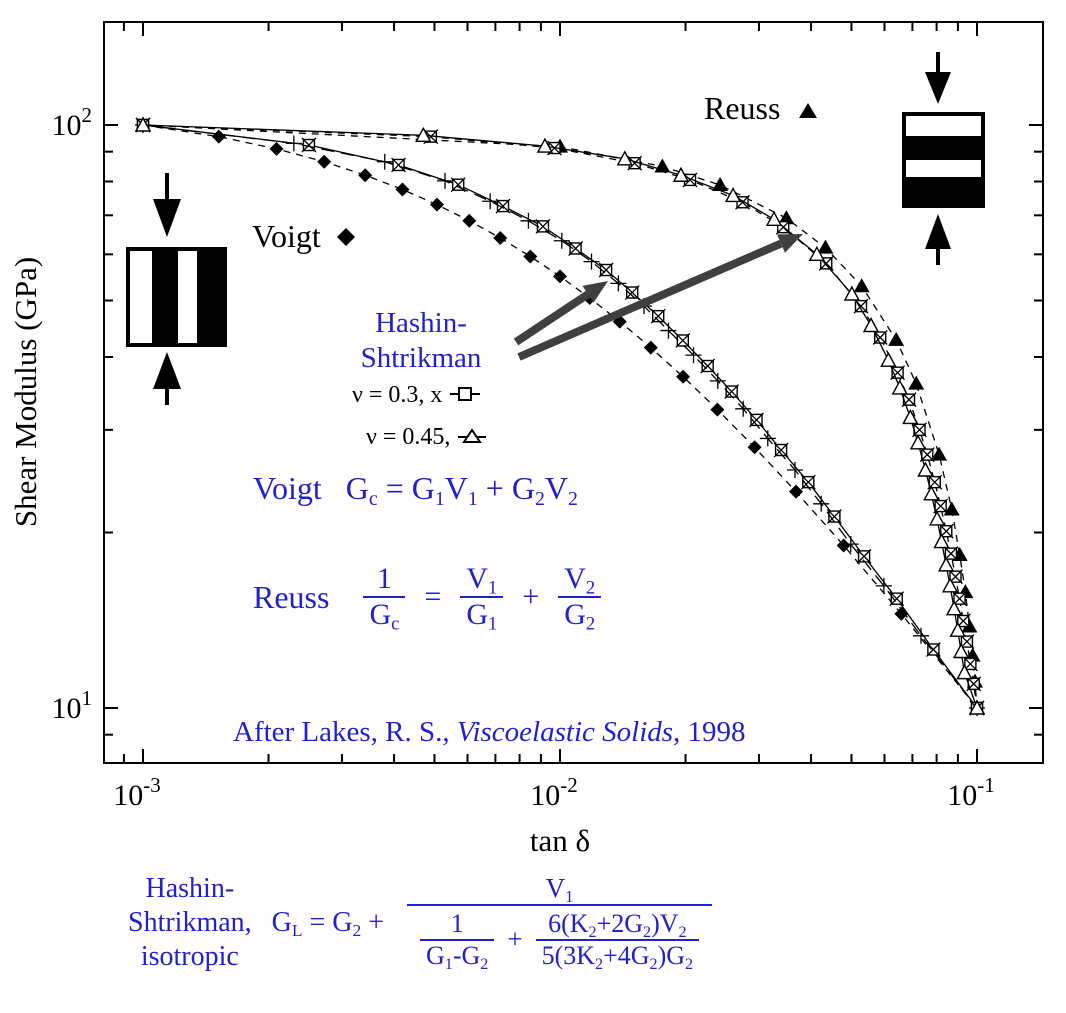 This screenshot has height=1013, width=1066. Describe the element at coordinates (291, 596) in the screenshot. I see `reuss-formula-label: Reuss` at that location.